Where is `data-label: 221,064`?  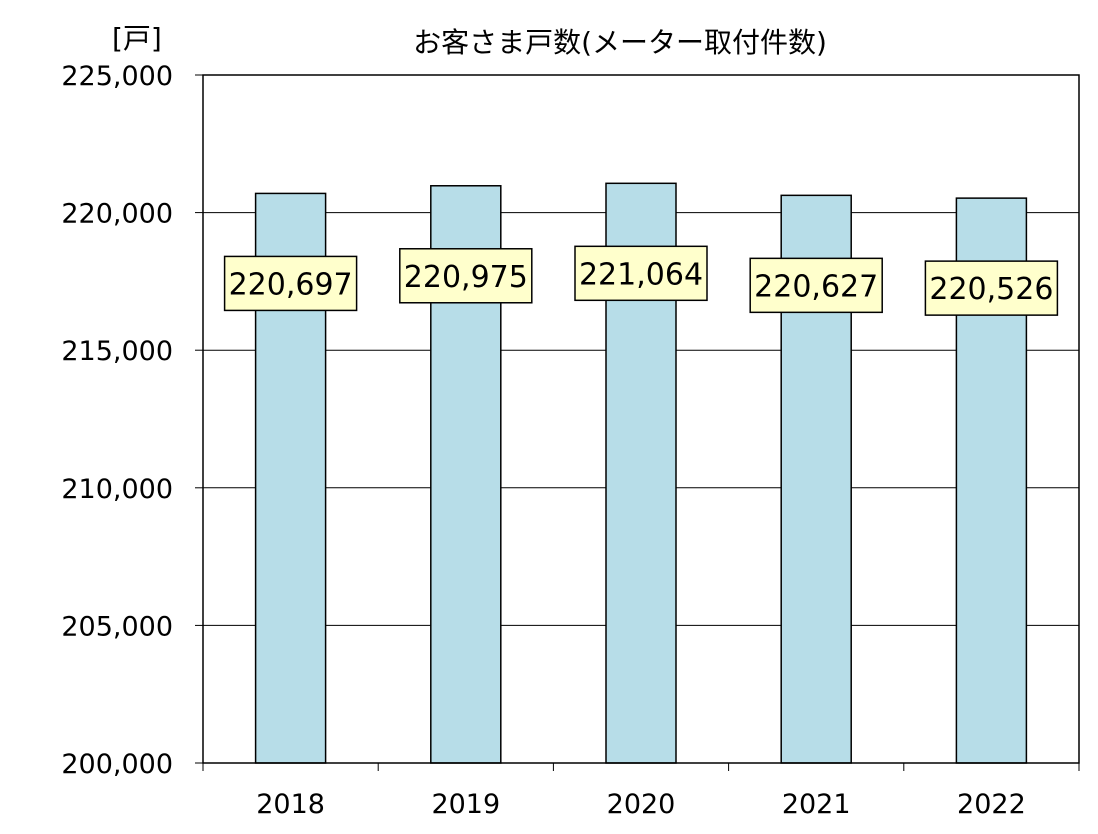 data-label: 221,064 is located at coordinates (641, 274).